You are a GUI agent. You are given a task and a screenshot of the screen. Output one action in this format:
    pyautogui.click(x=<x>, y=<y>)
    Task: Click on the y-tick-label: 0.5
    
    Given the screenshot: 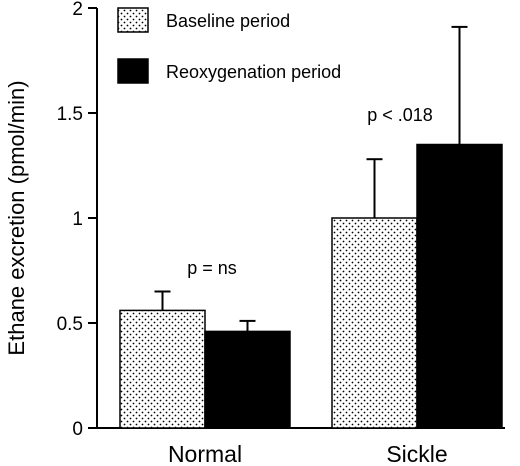 What is the action you would take?
    pyautogui.click(x=70, y=324)
    